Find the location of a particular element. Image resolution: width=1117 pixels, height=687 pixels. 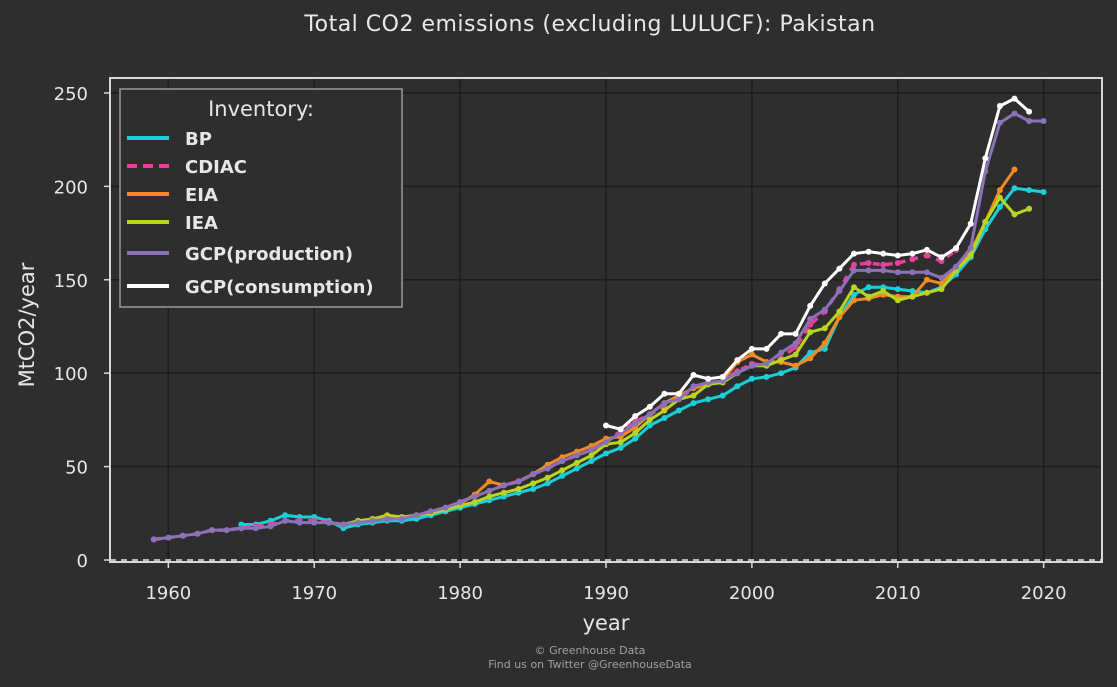

y-tick-label: 150 is located at coordinates (71, 281).